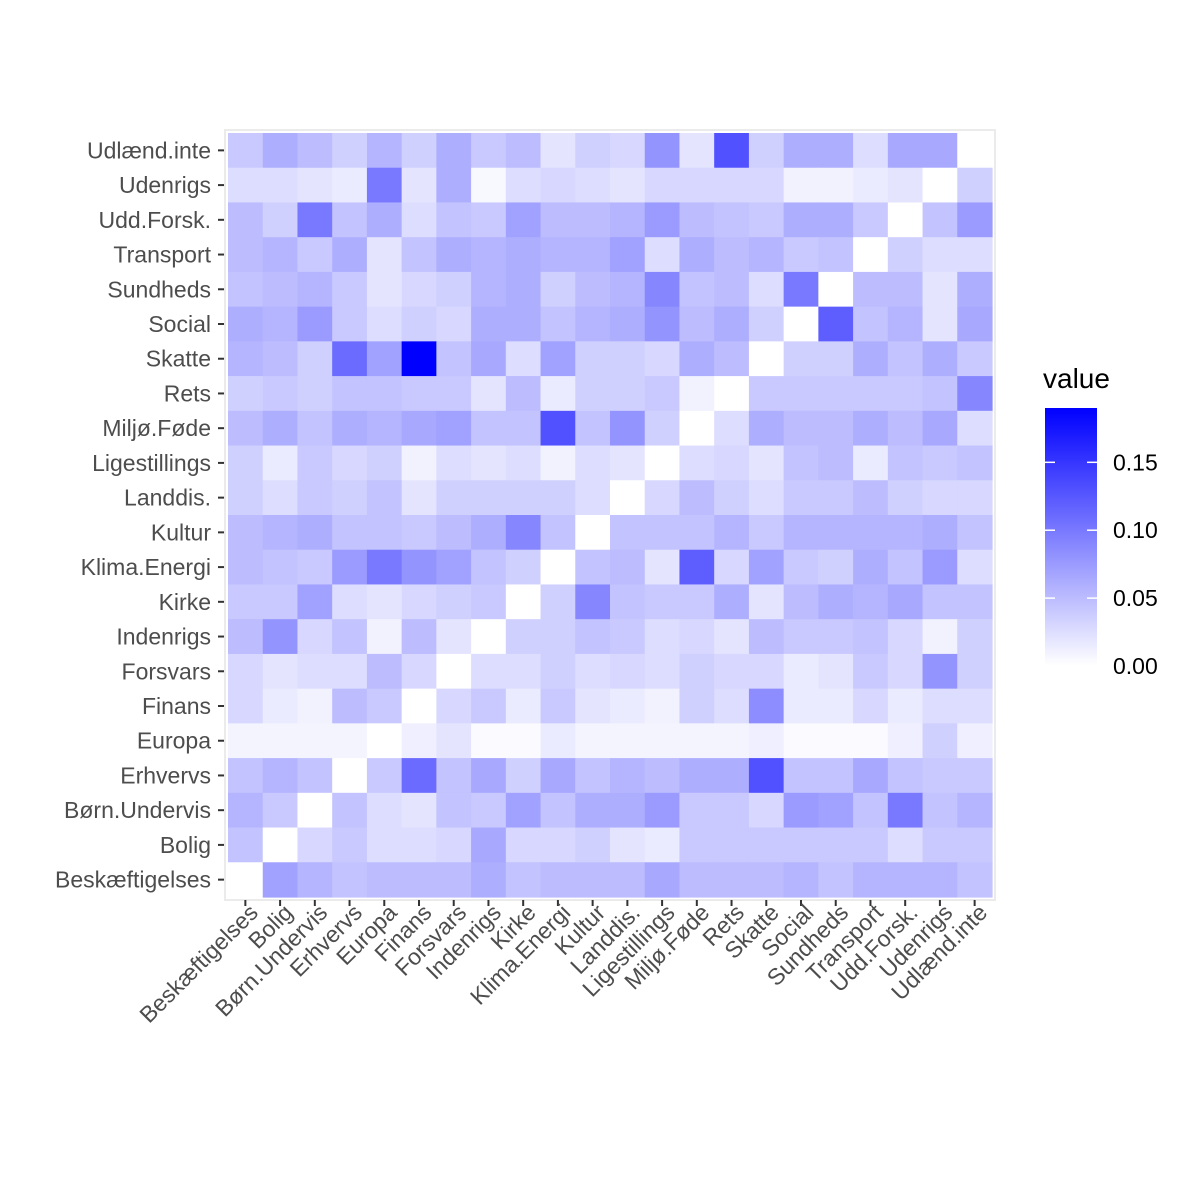 The image size is (1200, 1200). Describe the element at coordinates (151, 463) in the screenshot. I see `y-tick-label: Ligestillings` at that location.